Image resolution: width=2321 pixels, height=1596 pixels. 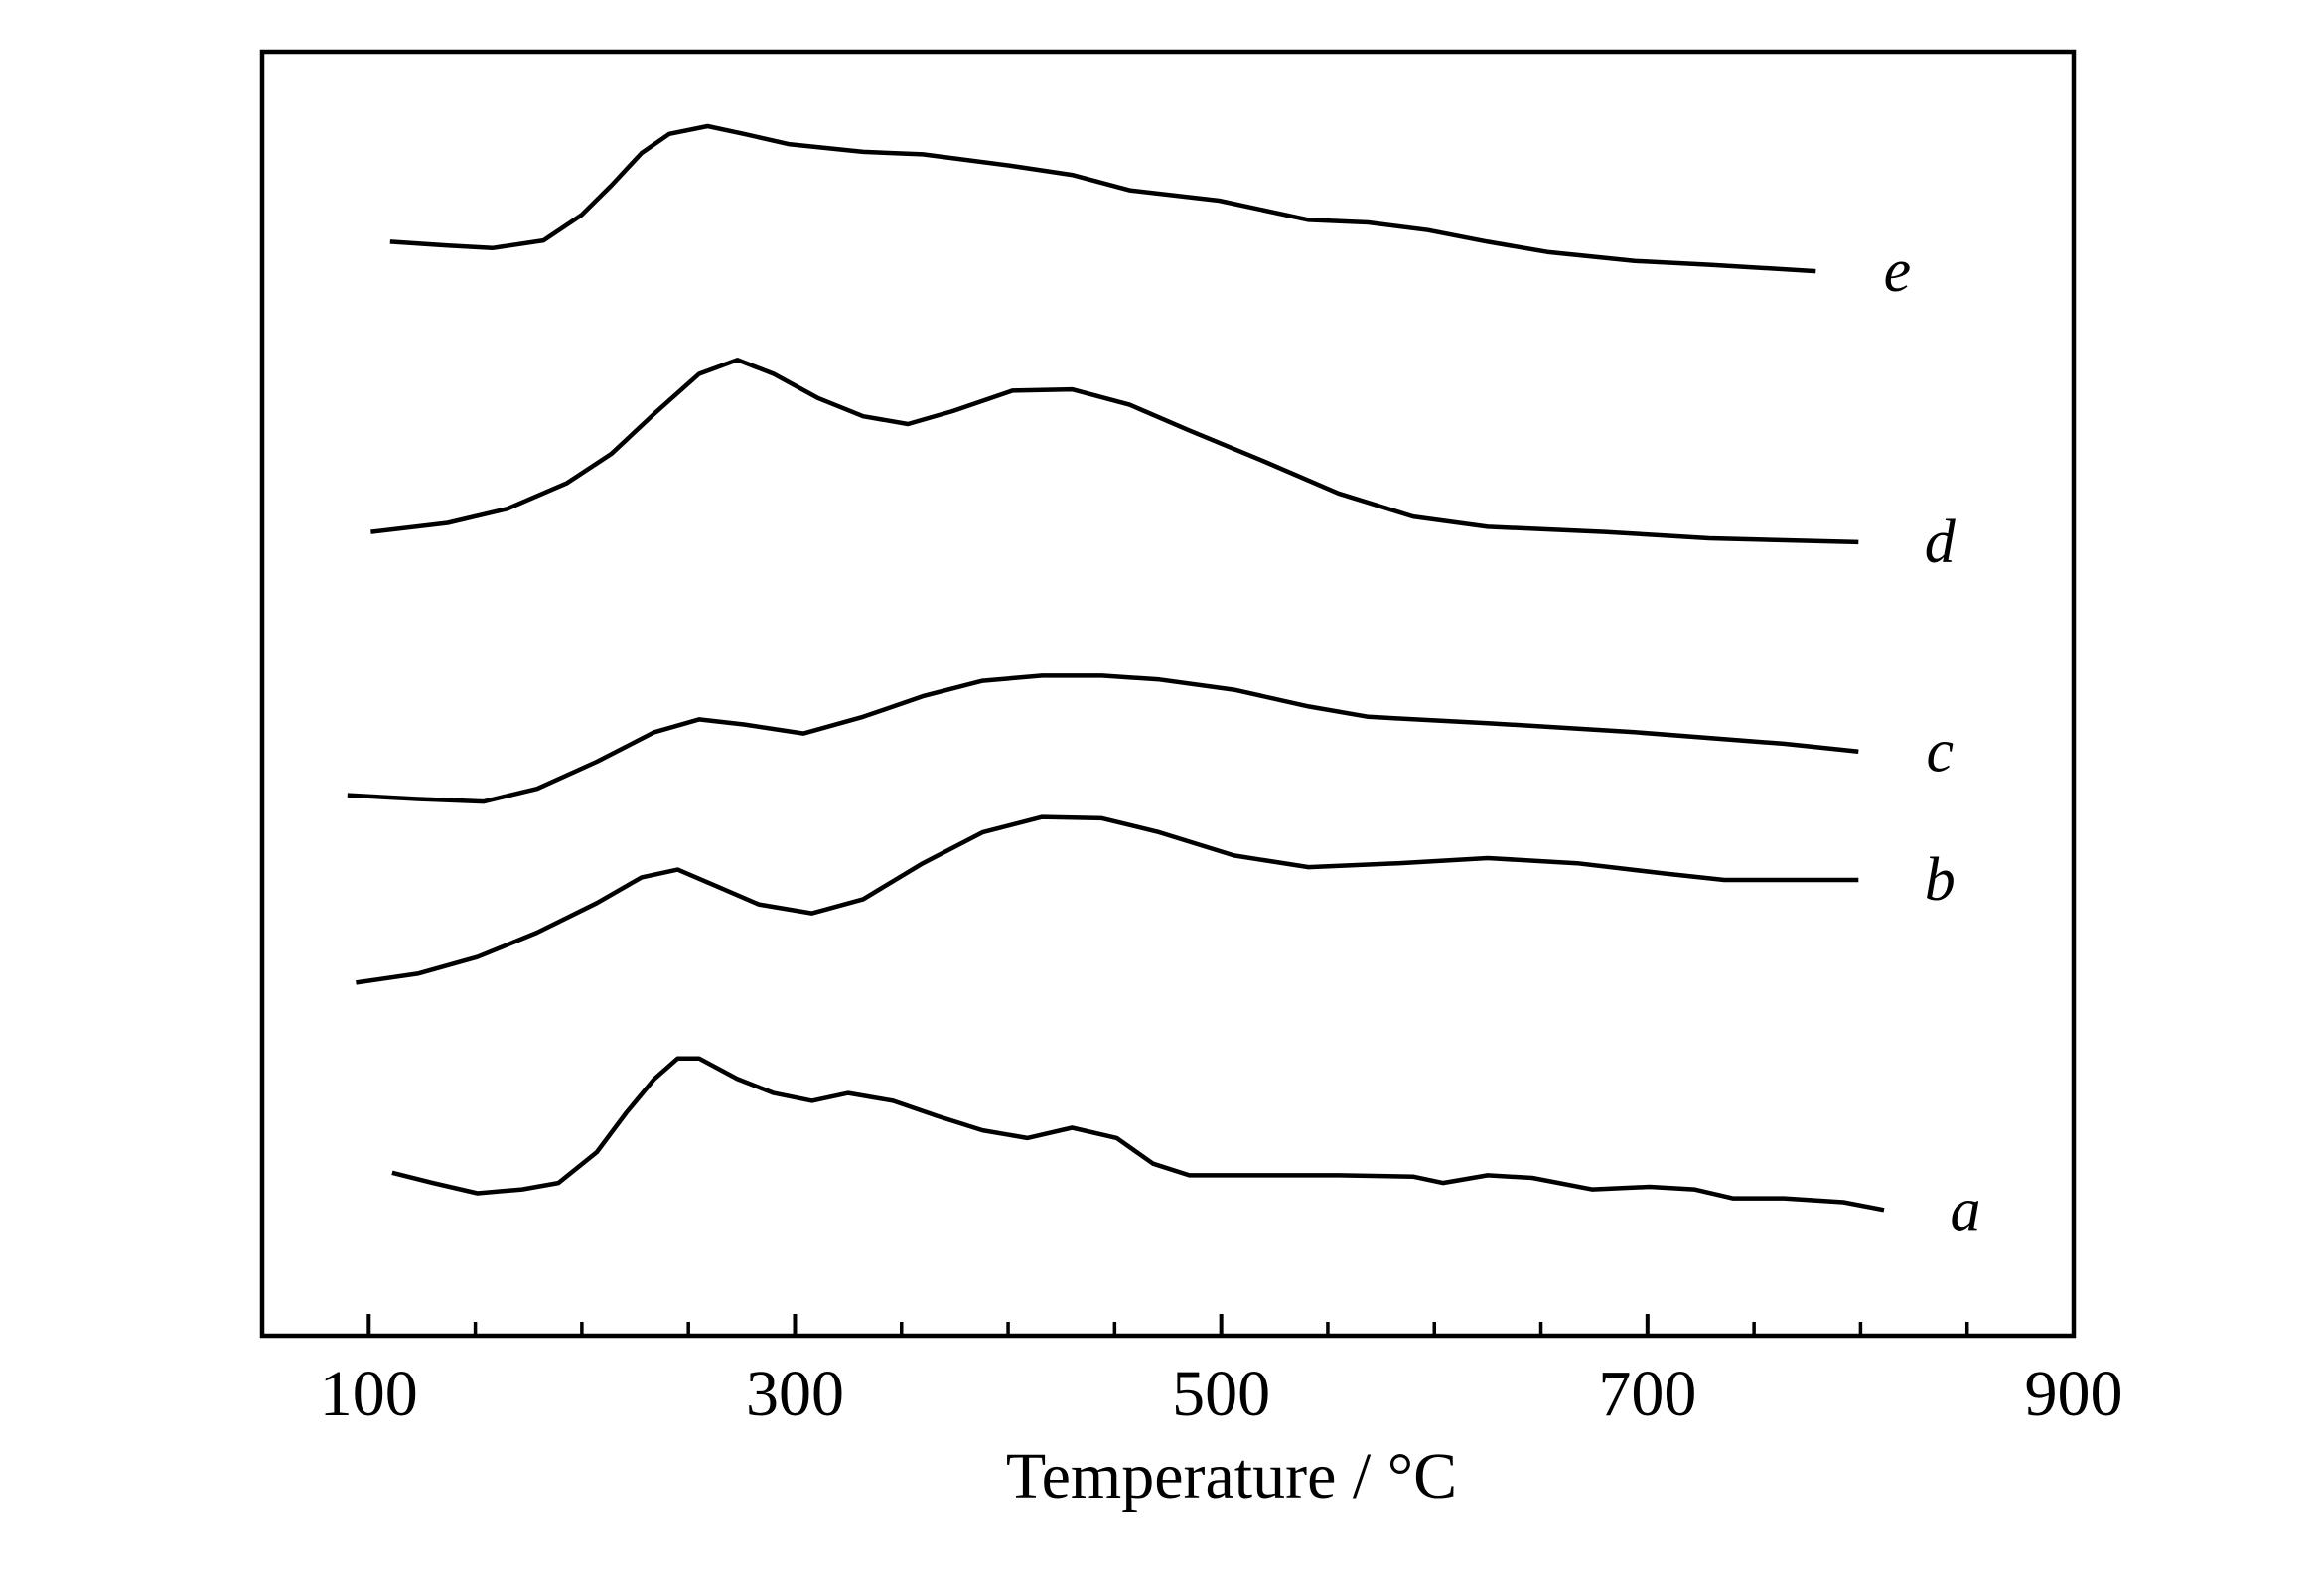 What do you see at coordinates (1941, 542) in the screenshot?
I see `curve-label: d` at bounding box center [1941, 542].